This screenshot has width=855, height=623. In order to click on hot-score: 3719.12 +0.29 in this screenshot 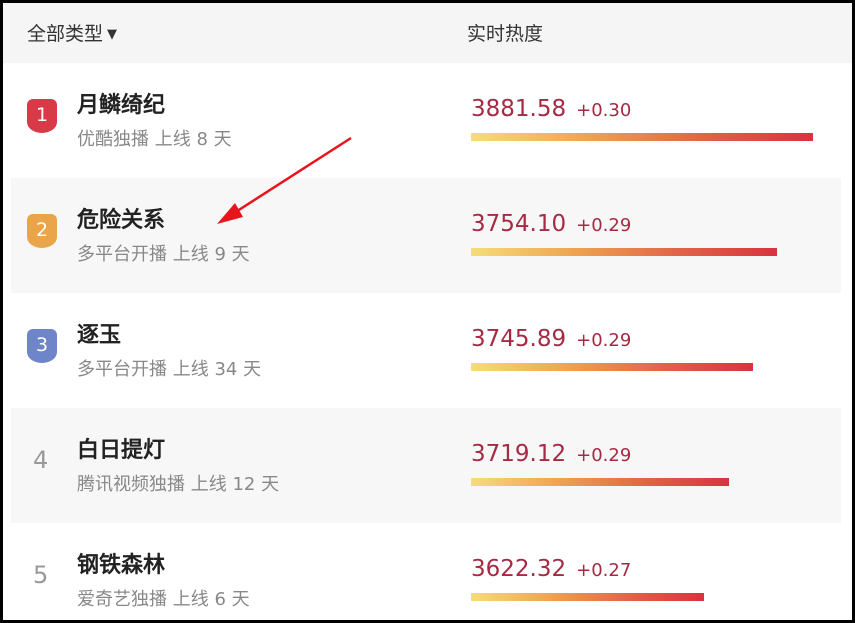, I will do `click(551, 454)`.